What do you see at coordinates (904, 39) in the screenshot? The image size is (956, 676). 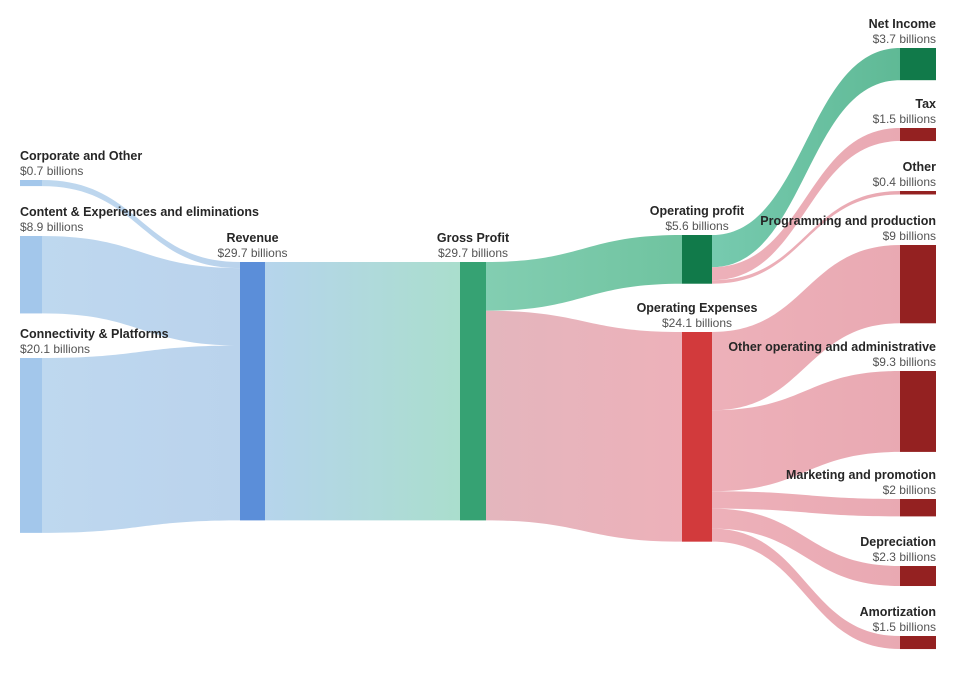 I see `node-value-netincome: $3.7 billions` at bounding box center [904, 39].